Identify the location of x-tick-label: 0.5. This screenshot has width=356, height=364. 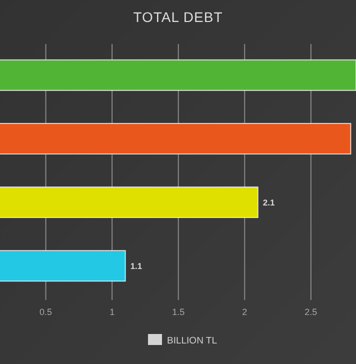
(46, 312).